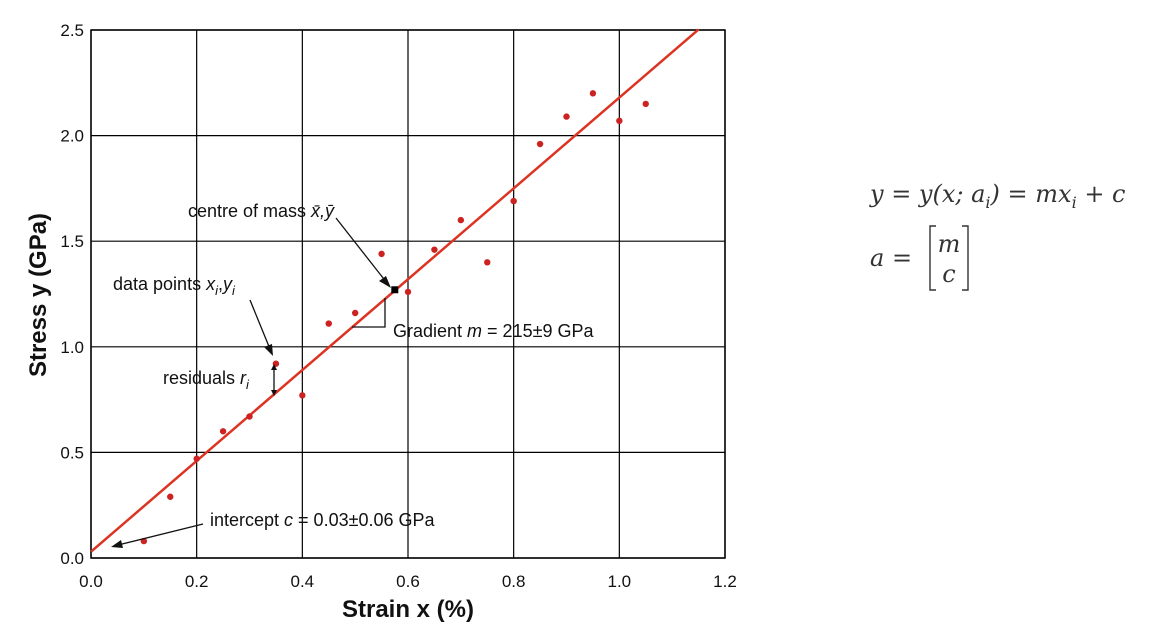 This screenshot has width=1168, height=642. Describe the element at coordinates (948, 274) in the screenshot. I see `parameter-c: c` at that location.